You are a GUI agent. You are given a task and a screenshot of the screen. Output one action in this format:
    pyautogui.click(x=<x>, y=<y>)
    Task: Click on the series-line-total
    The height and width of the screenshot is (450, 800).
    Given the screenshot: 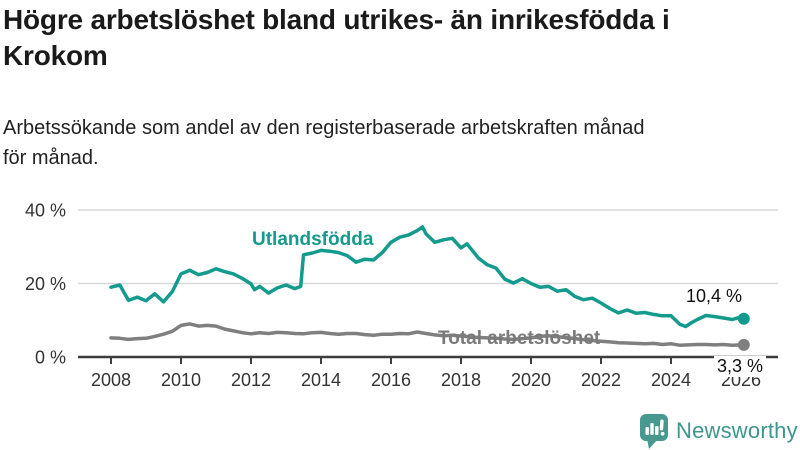 What is the action you would take?
    pyautogui.click(x=427, y=334)
    